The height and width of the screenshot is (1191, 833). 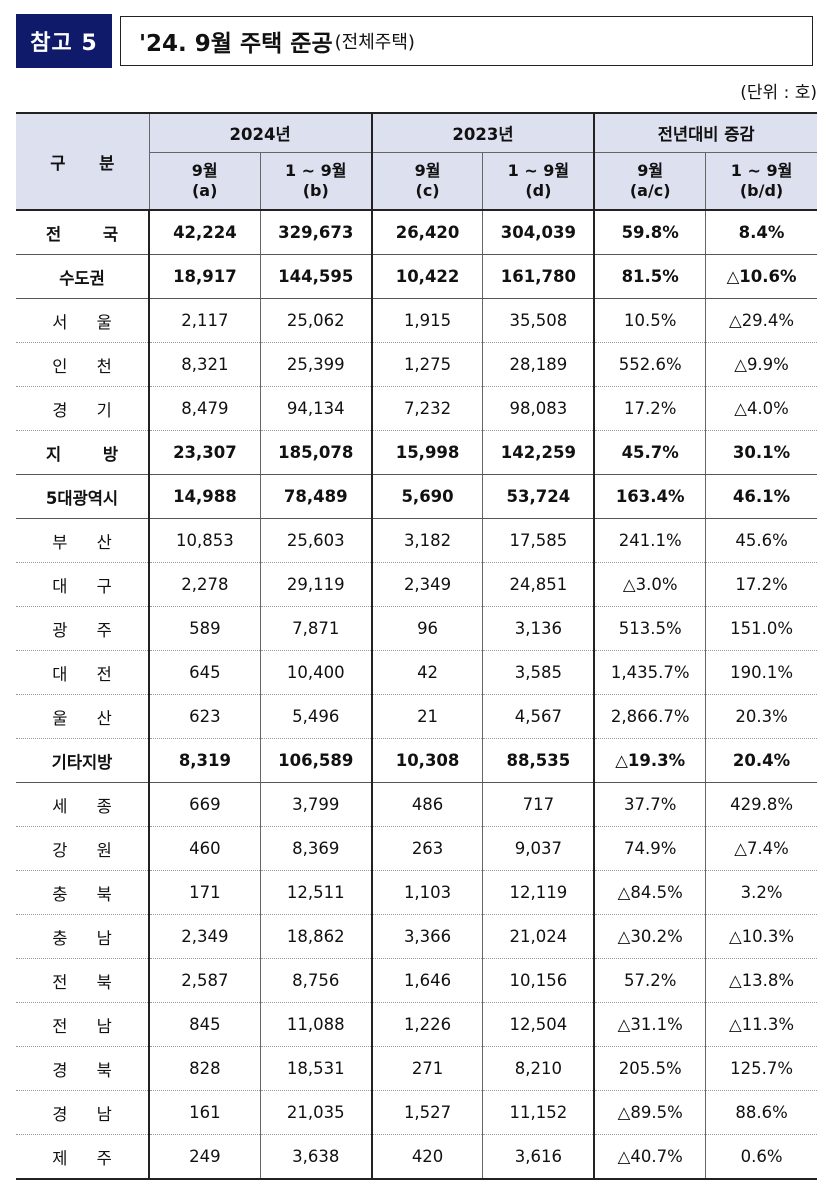 I want to click on value-cell: 57.2%, so click(x=650, y=980).